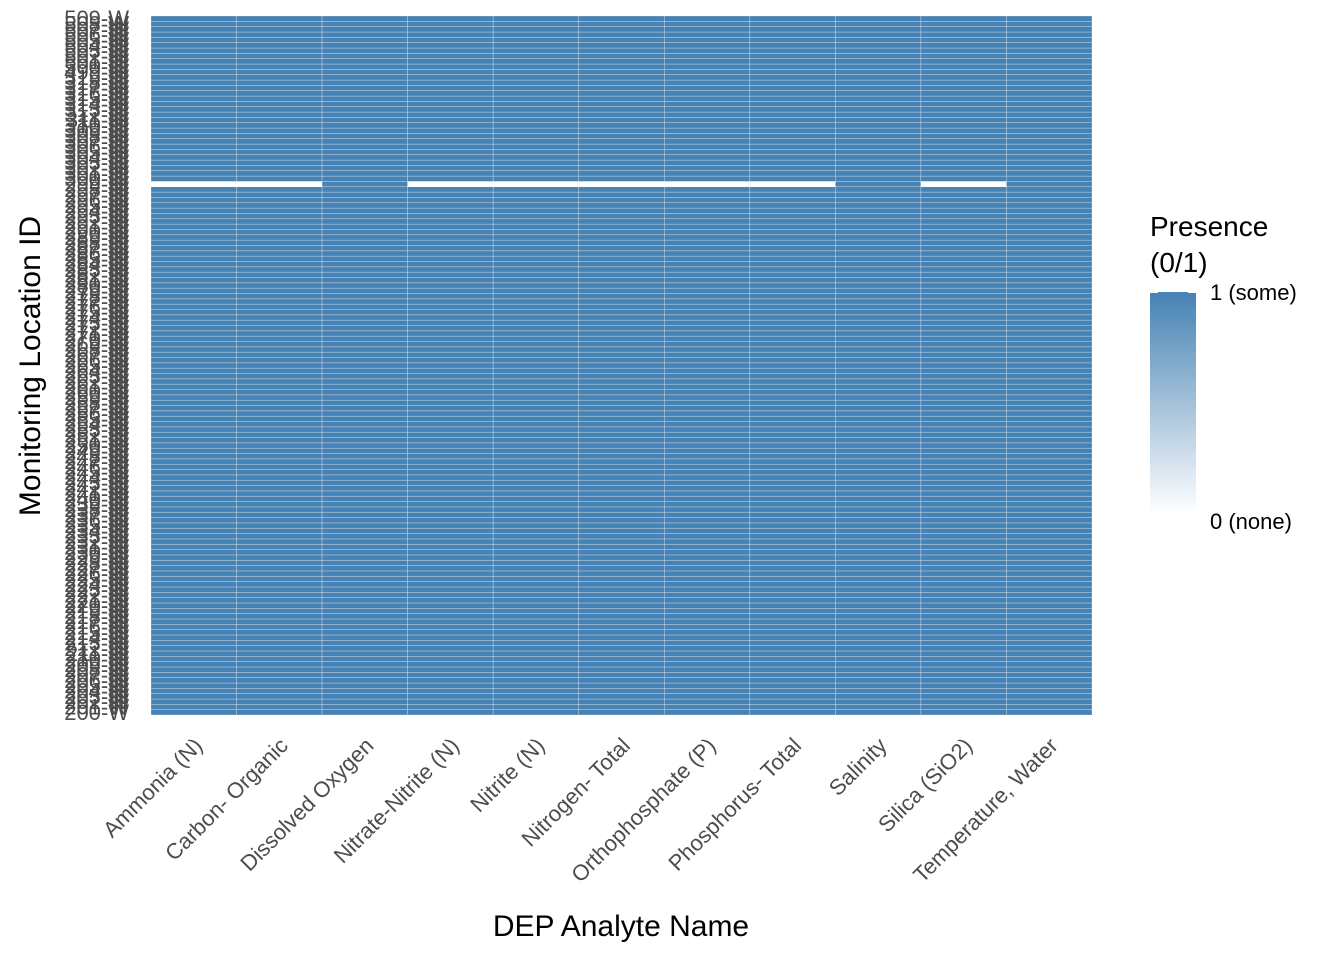 The height and width of the screenshot is (960, 1344). I want to click on y-tick-label: 313-W, so click(96, 109).